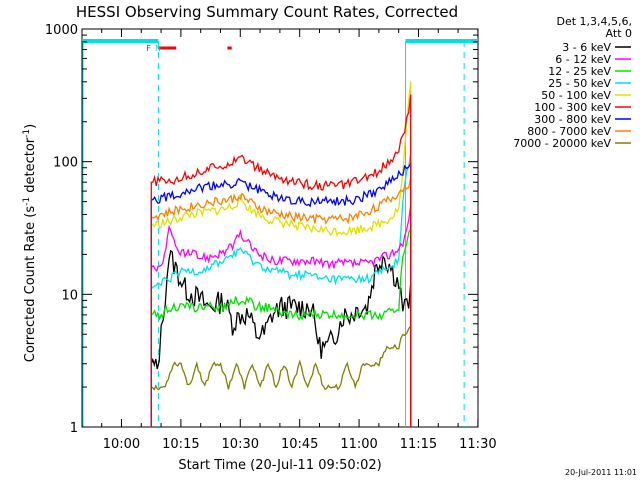 Image resolution: width=640 pixels, height=480 pixels. What do you see at coordinates (572, 119) in the screenshot?
I see `legend-label: 300 - 800 keV` at bounding box center [572, 119].